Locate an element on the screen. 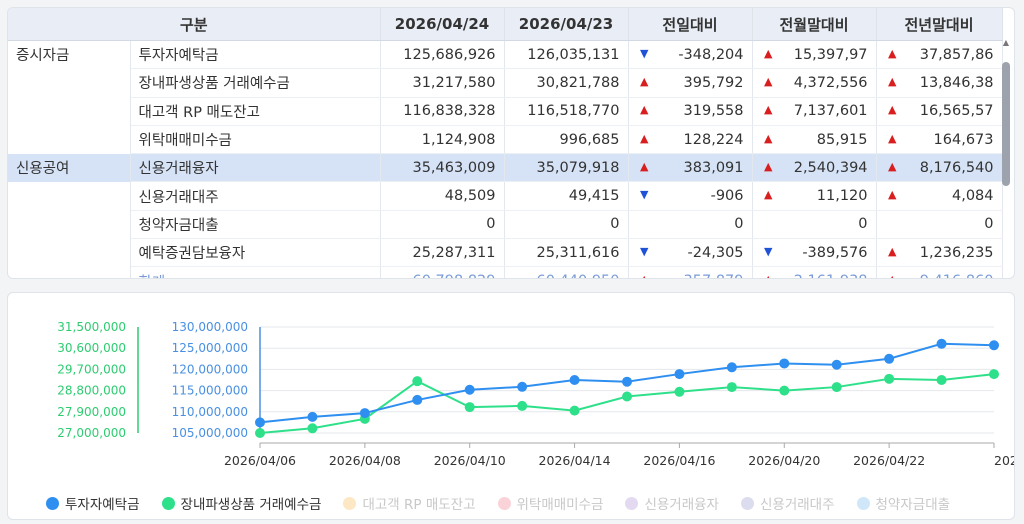  legend-item: 투자자예탁금 is located at coordinates (93, 503).